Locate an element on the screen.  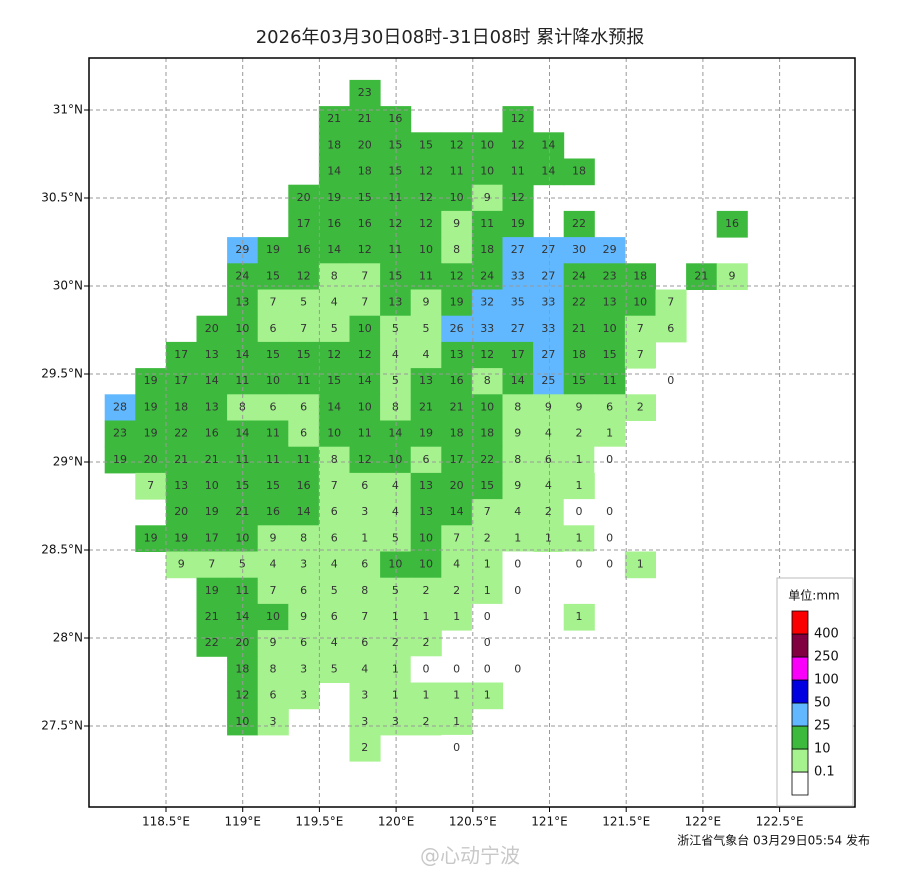
rain-value: 2 is located at coordinates (456, 590).